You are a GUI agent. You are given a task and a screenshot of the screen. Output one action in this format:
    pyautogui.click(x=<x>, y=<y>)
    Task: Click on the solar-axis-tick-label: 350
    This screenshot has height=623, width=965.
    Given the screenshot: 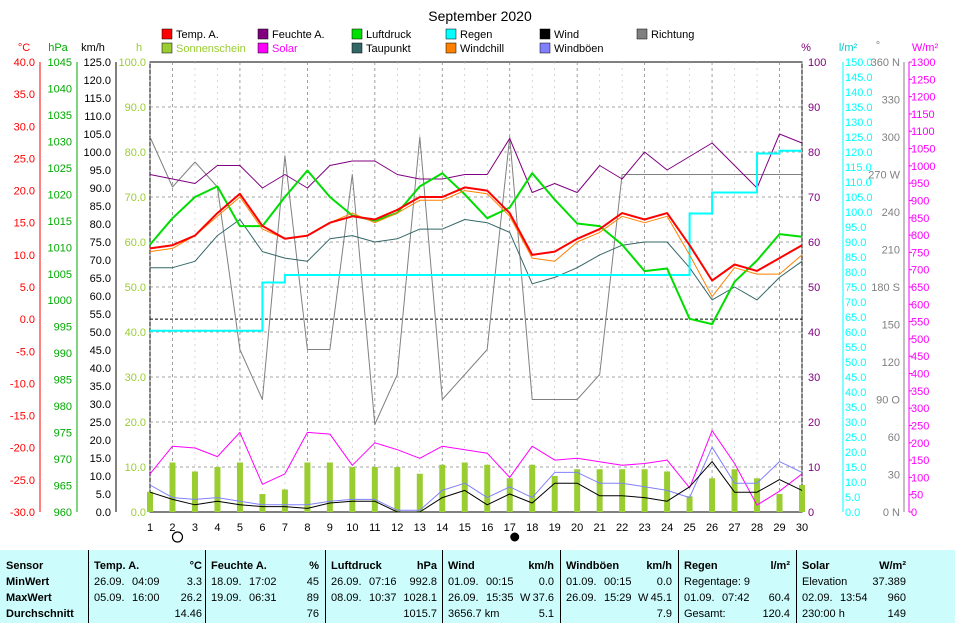 What is the action you would take?
    pyautogui.click(x=920, y=392)
    